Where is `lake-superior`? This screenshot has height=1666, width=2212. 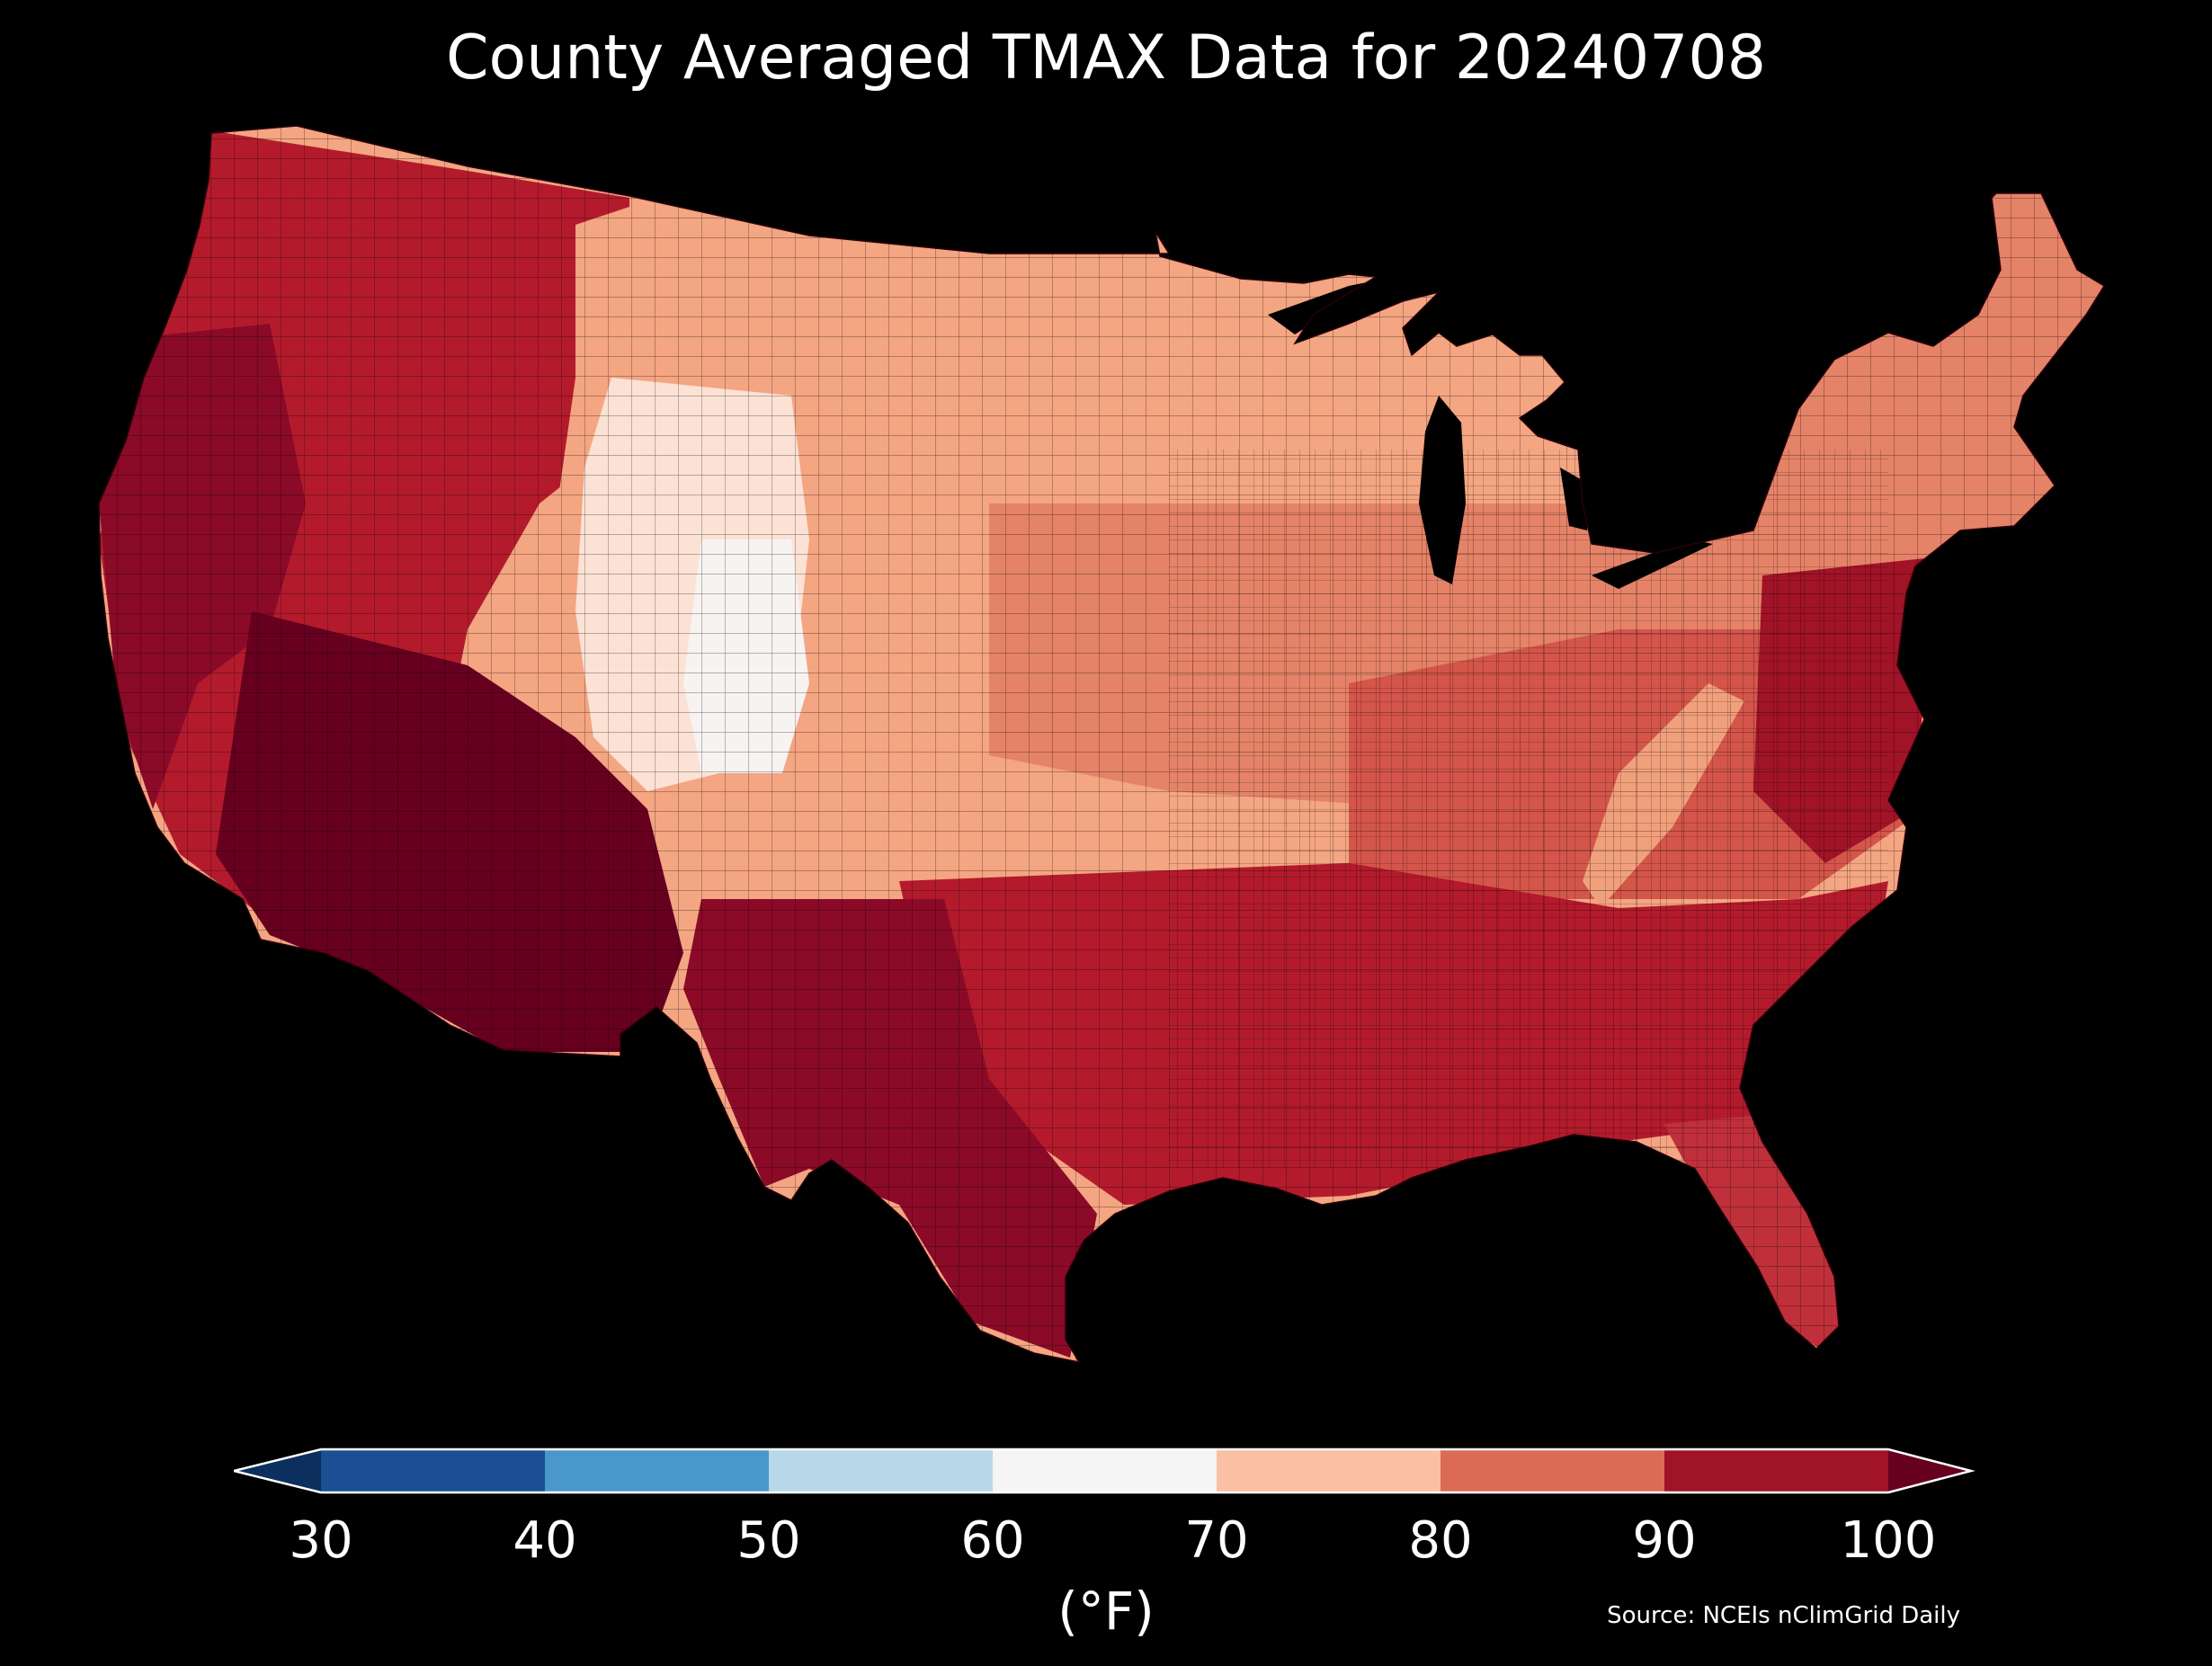
lake-superior is located at coordinates (1322, 307).